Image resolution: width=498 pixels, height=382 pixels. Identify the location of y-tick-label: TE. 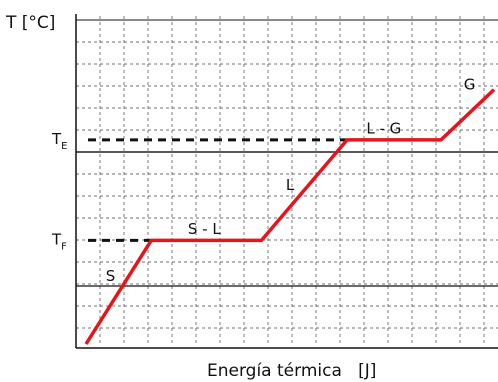
(59, 141).